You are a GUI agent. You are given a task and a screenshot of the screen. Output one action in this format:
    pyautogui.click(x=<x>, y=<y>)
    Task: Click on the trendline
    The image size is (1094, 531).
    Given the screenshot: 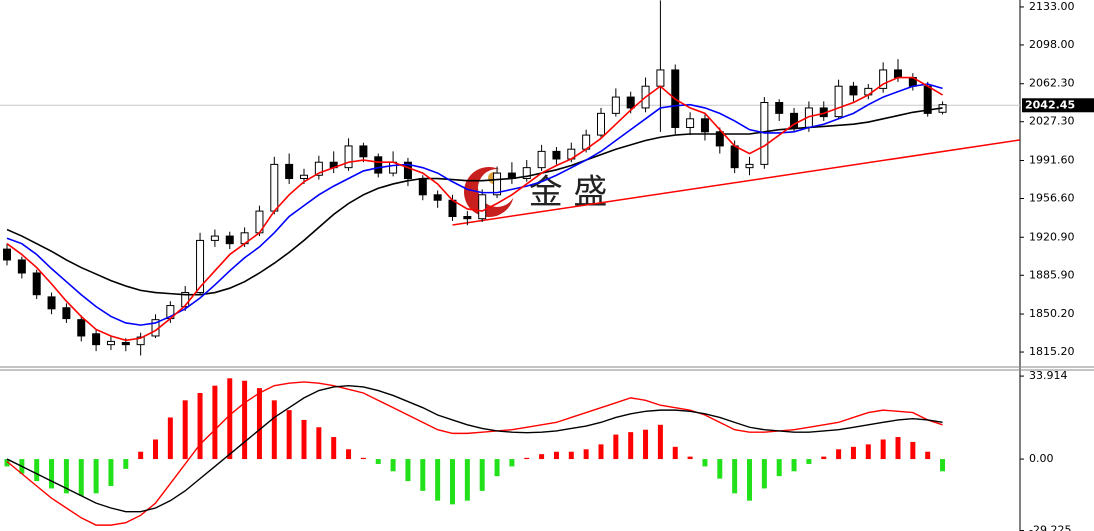 What is the action you would take?
    pyautogui.click(x=736, y=182)
    